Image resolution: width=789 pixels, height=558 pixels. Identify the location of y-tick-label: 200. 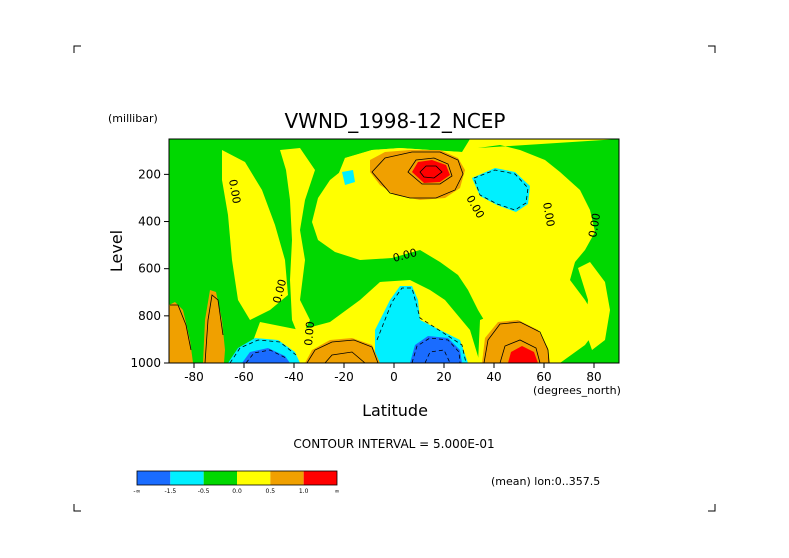
(149, 174).